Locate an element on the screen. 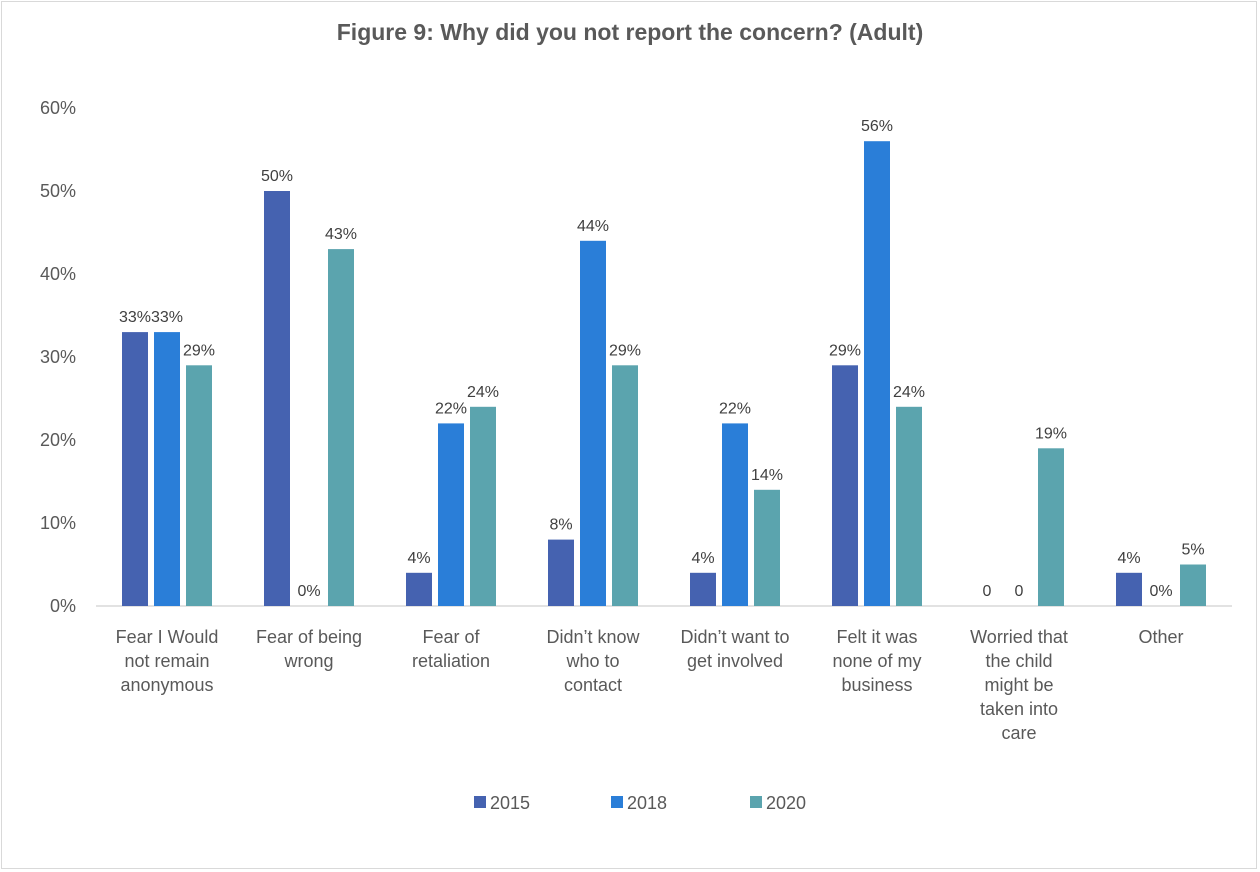  x-category-label-line: none of my is located at coordinates (876, 661).